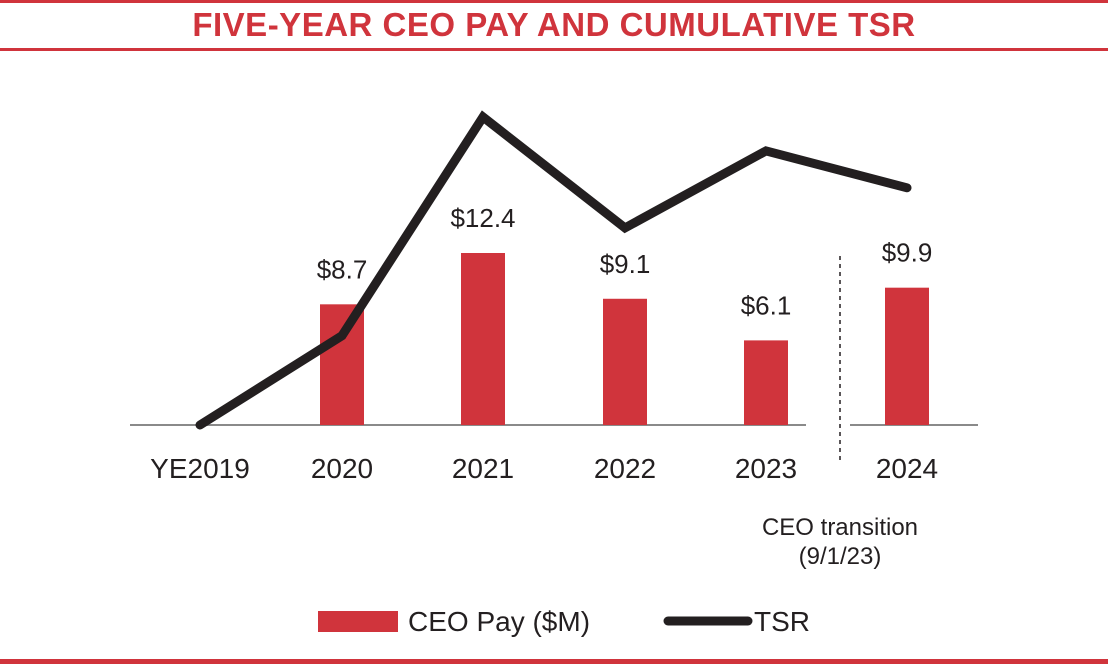  Describe the element at coordinates (483, 468) in the screenshot. I see `x-tick-label-2021: 2021` at that location.